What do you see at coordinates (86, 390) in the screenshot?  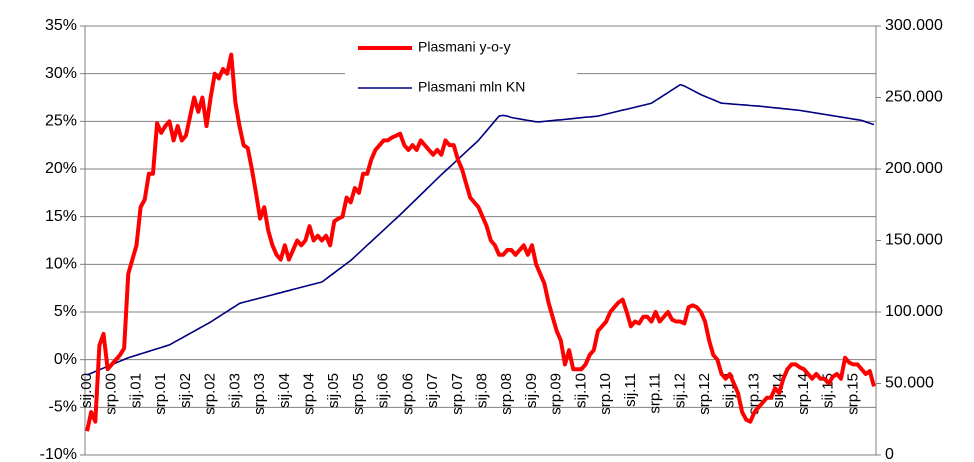 I see `x-tick-label: sij.00` at bounding box center [86, 390].